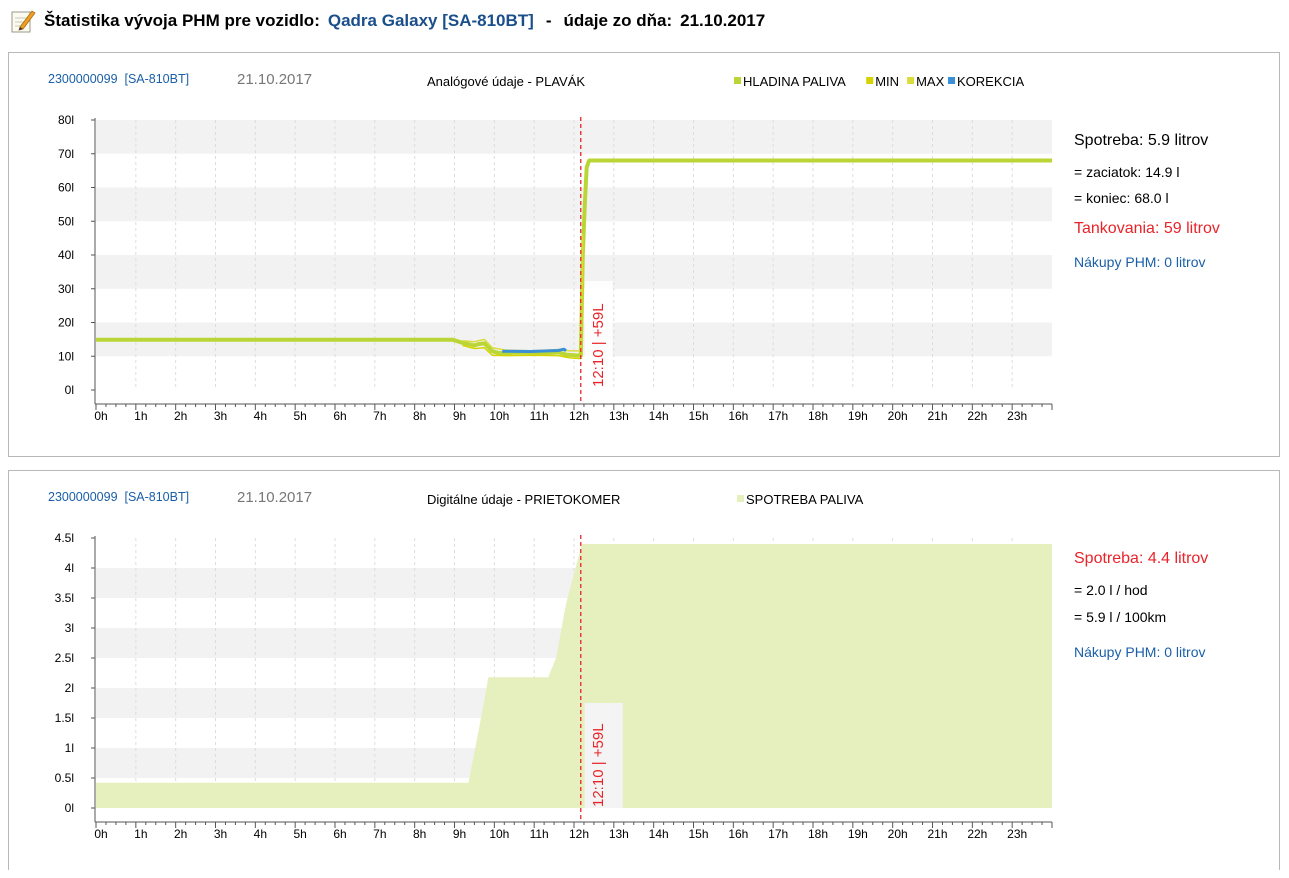  What do you see at coordinates (1147, 228) in the screenshot?
I see `refuel-total: Tankovania: 59 litrov` at bounding box center [1147, 228].